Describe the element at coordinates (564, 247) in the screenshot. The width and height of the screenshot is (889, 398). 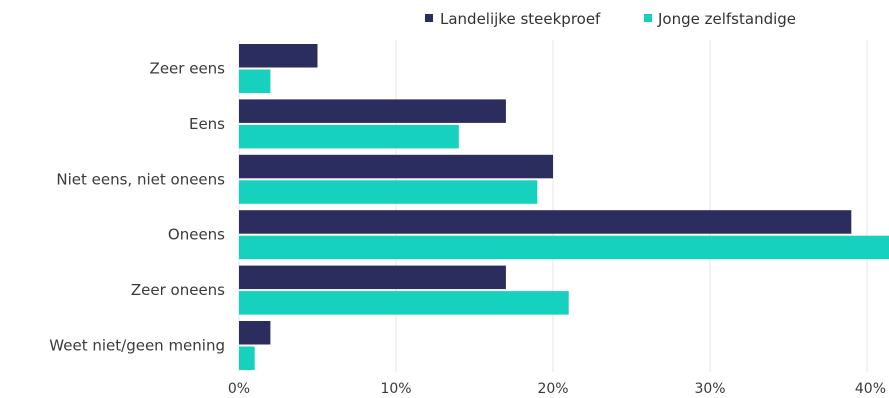
I see `bar-jonge-zelfstandige-oneens` at that location.